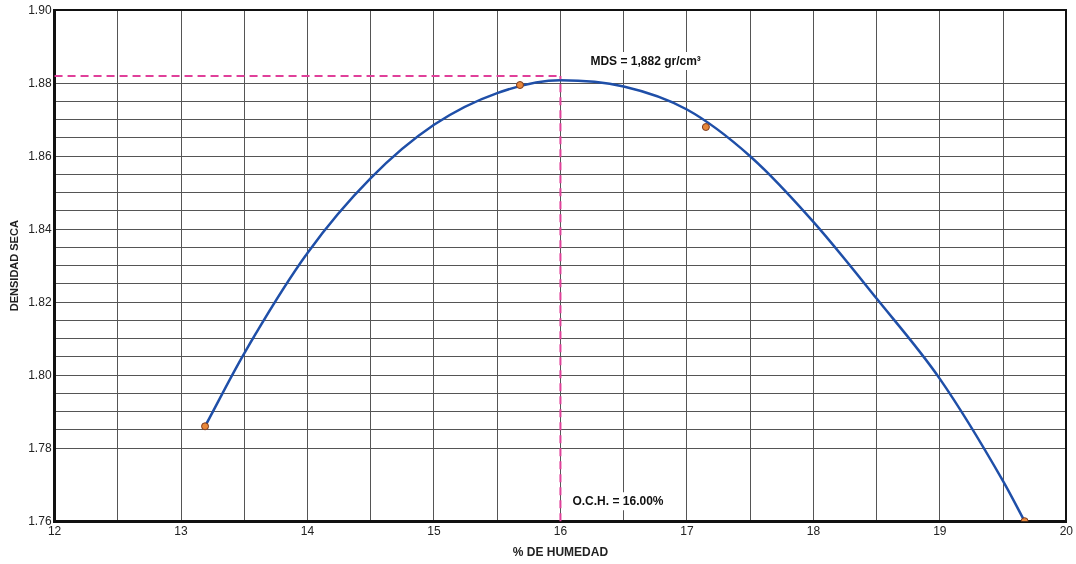 This screenshot has height=564, width=1076. Describe the element at coordinates (645, 61) in the screenshot. I see `ref-line-label: MDS = 1,882 gr/cm³` at that location.